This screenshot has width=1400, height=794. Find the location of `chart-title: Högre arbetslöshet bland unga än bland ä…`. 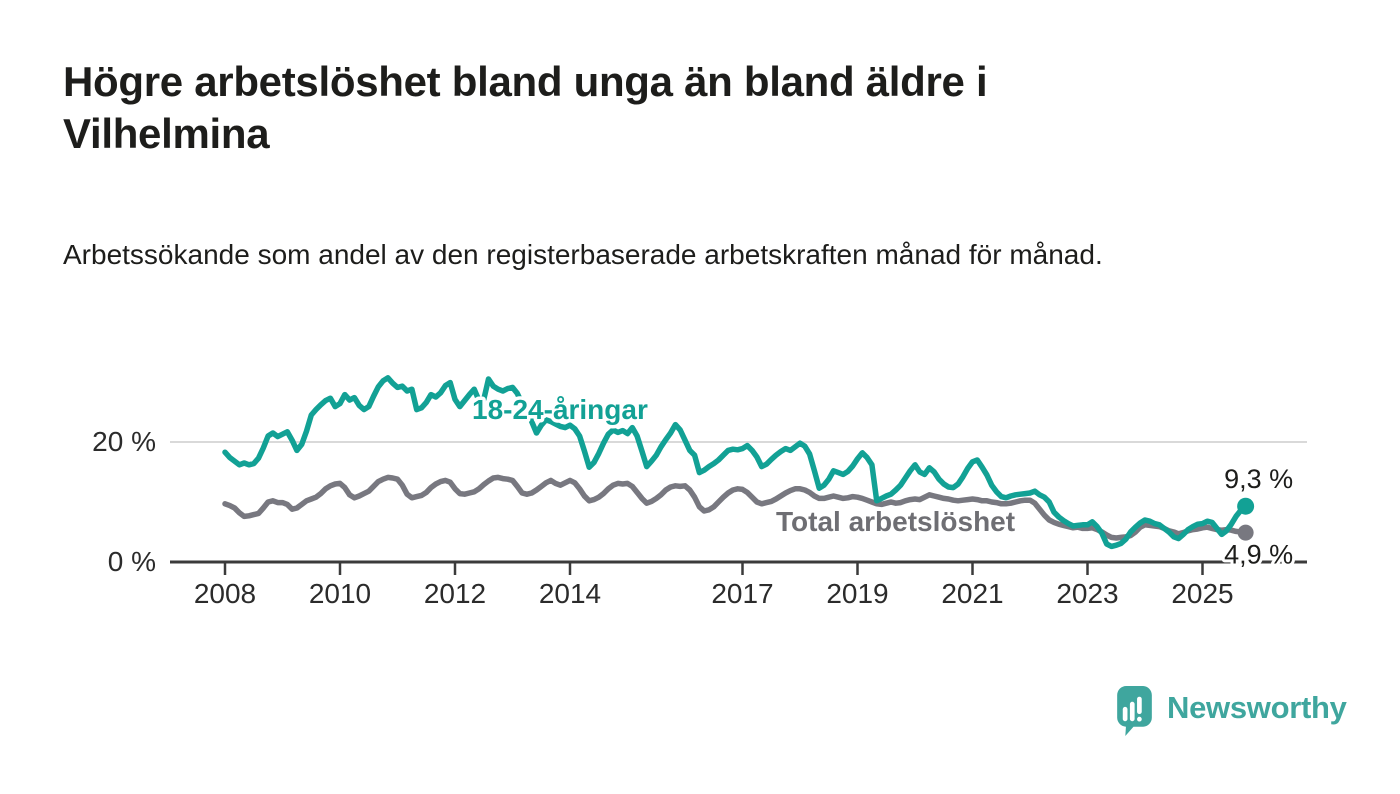

chart-title: Högre arbetslöshet bland unga än bland ä… is located at coordinates (525, 107).